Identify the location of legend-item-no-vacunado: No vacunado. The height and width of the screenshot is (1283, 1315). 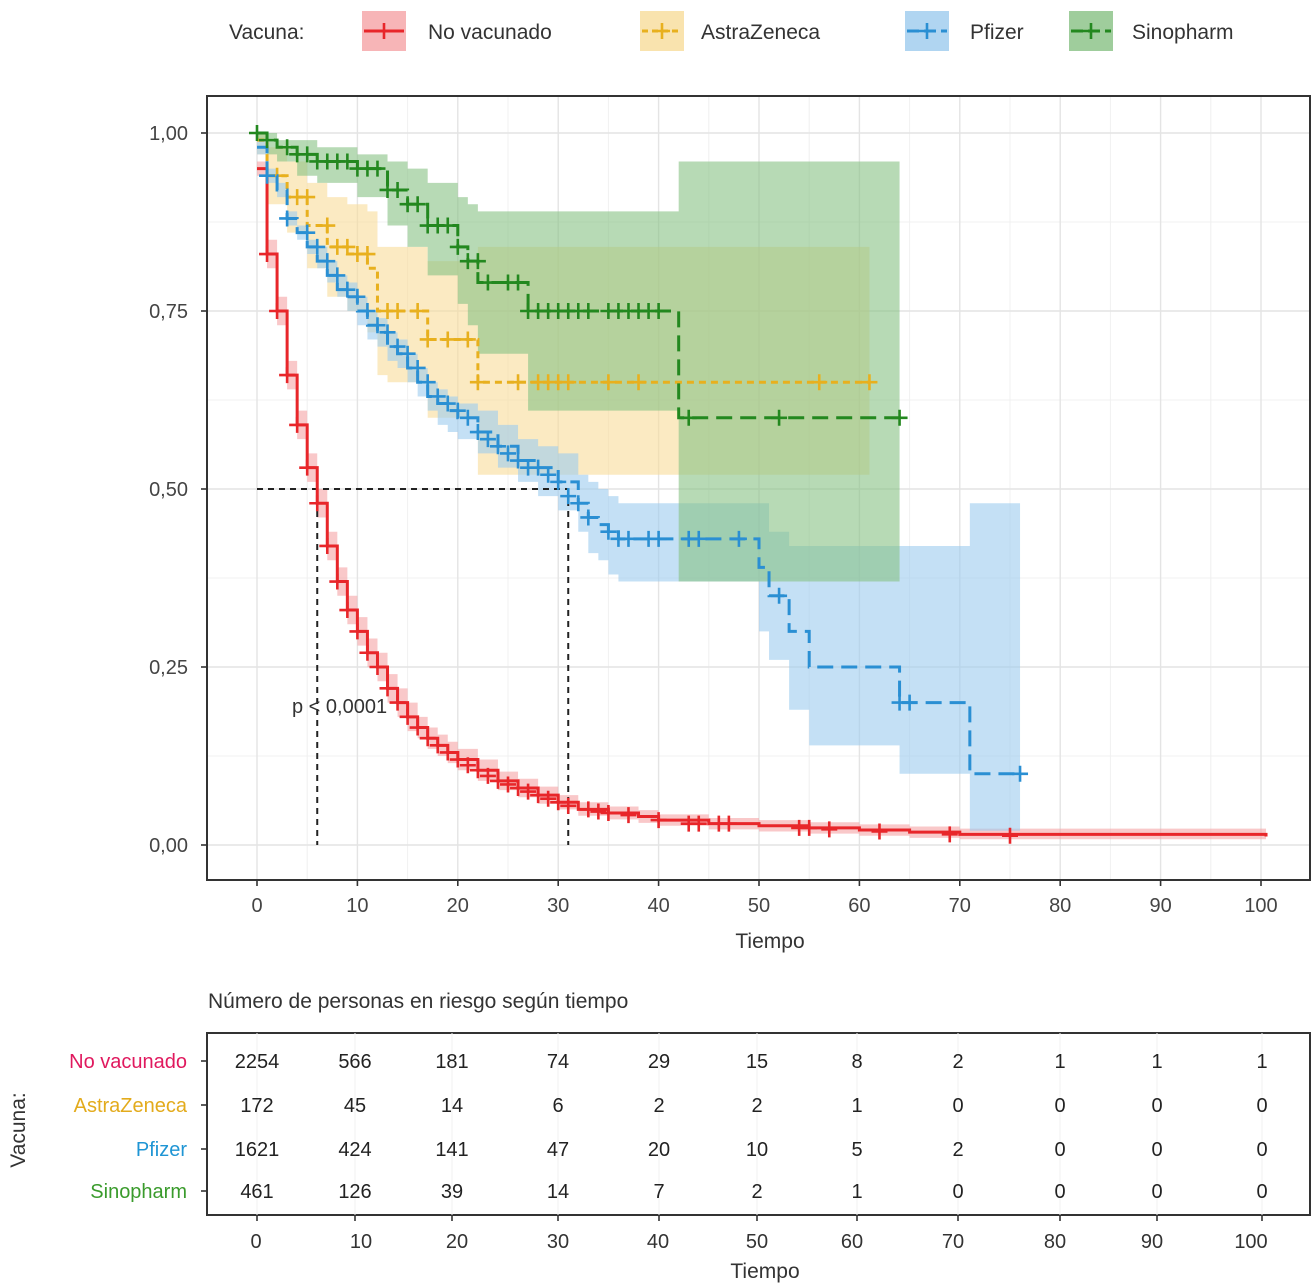
(457, 31).